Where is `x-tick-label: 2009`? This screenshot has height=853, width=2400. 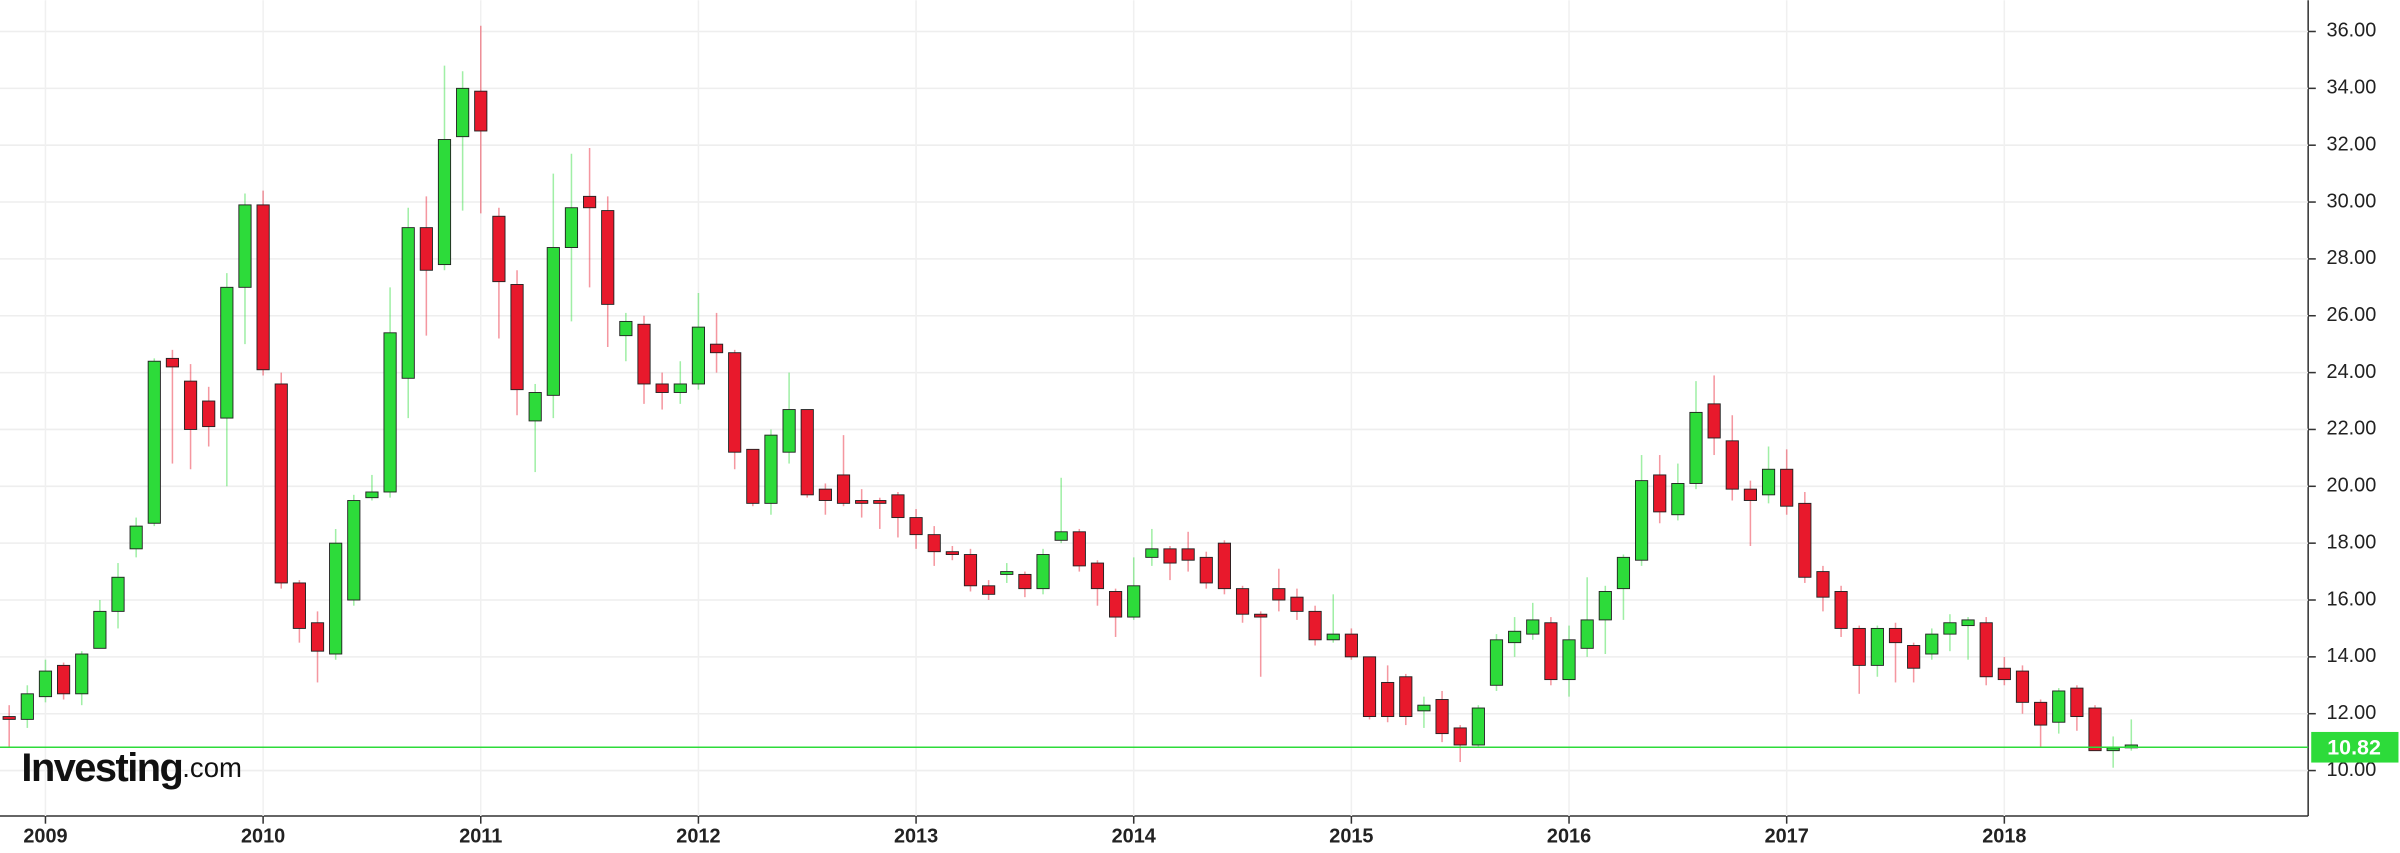
x-tick-label: 2009 is located at coordinates (45, 837).